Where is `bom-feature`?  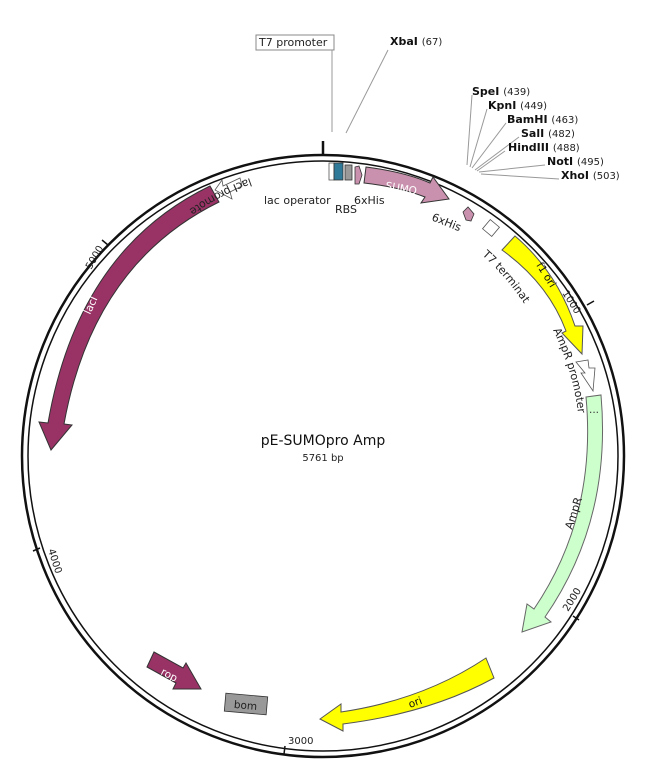
bom-feature is located at coordinates (246, 704).